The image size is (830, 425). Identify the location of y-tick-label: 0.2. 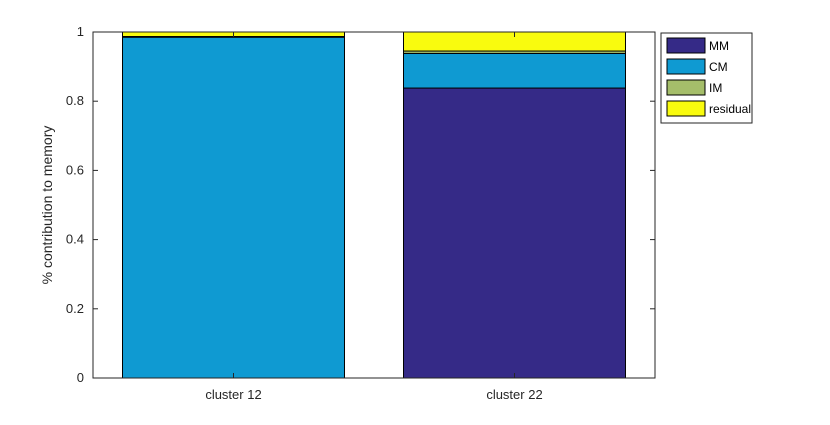
(75, 308).